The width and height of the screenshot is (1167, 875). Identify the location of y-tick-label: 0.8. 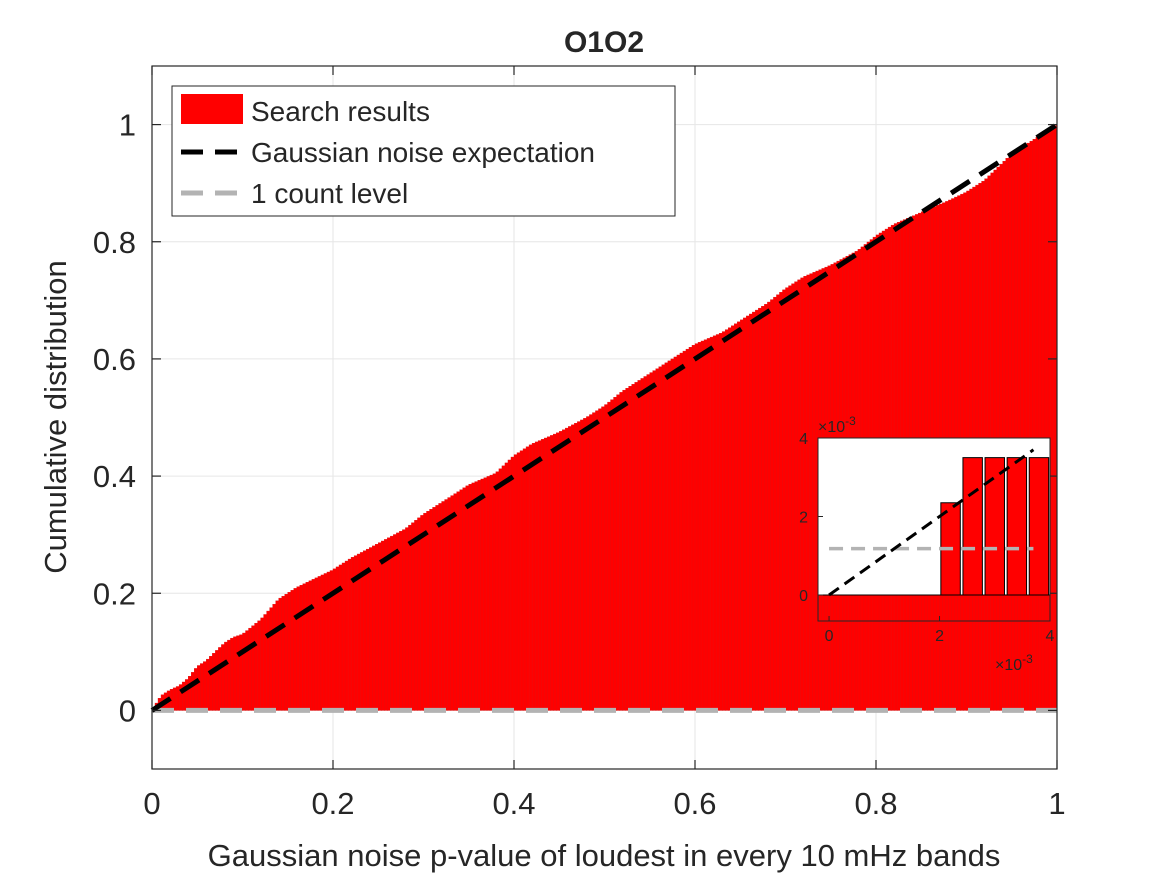
(114, 242).